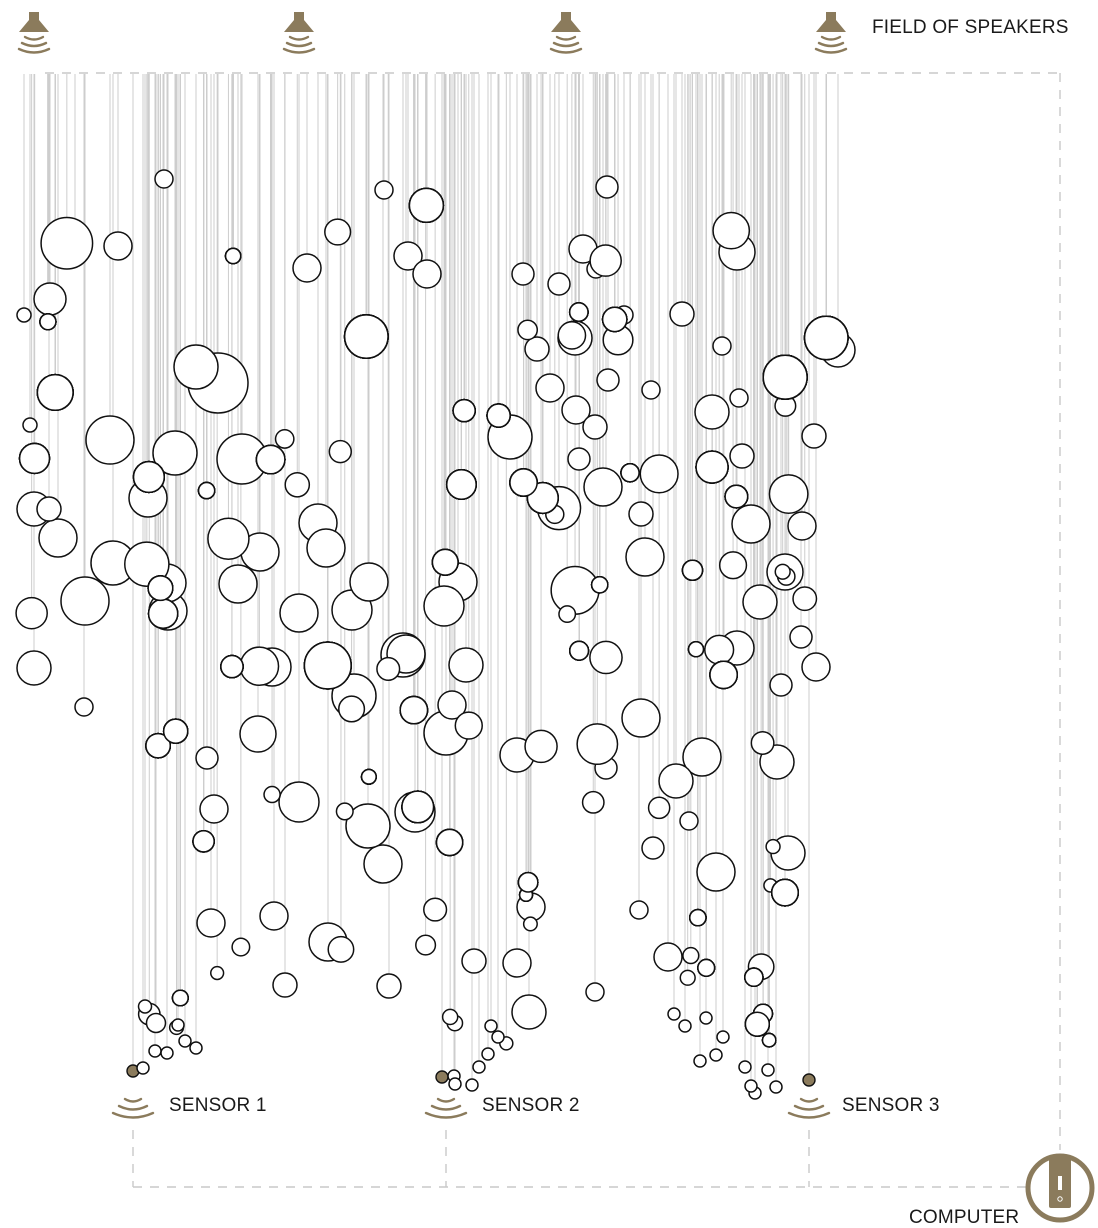 The height and width of the screenshot is (1228, 1098). Describe the element at coordinates (531, 1105) in the screenshot. I see `sensor2-label: SENSOR 2` at that location.